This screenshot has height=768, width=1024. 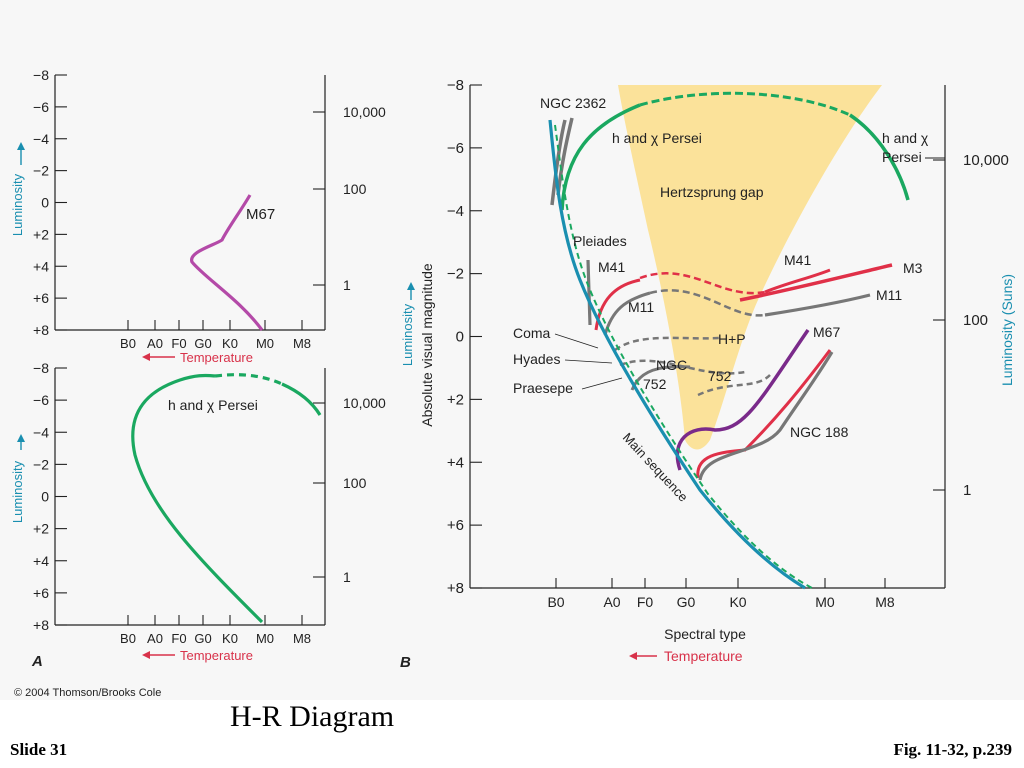 What do you see at coordinates (797, 281) in the screenshot?
I see `m41-track-end` at bounding box center [797, 281].